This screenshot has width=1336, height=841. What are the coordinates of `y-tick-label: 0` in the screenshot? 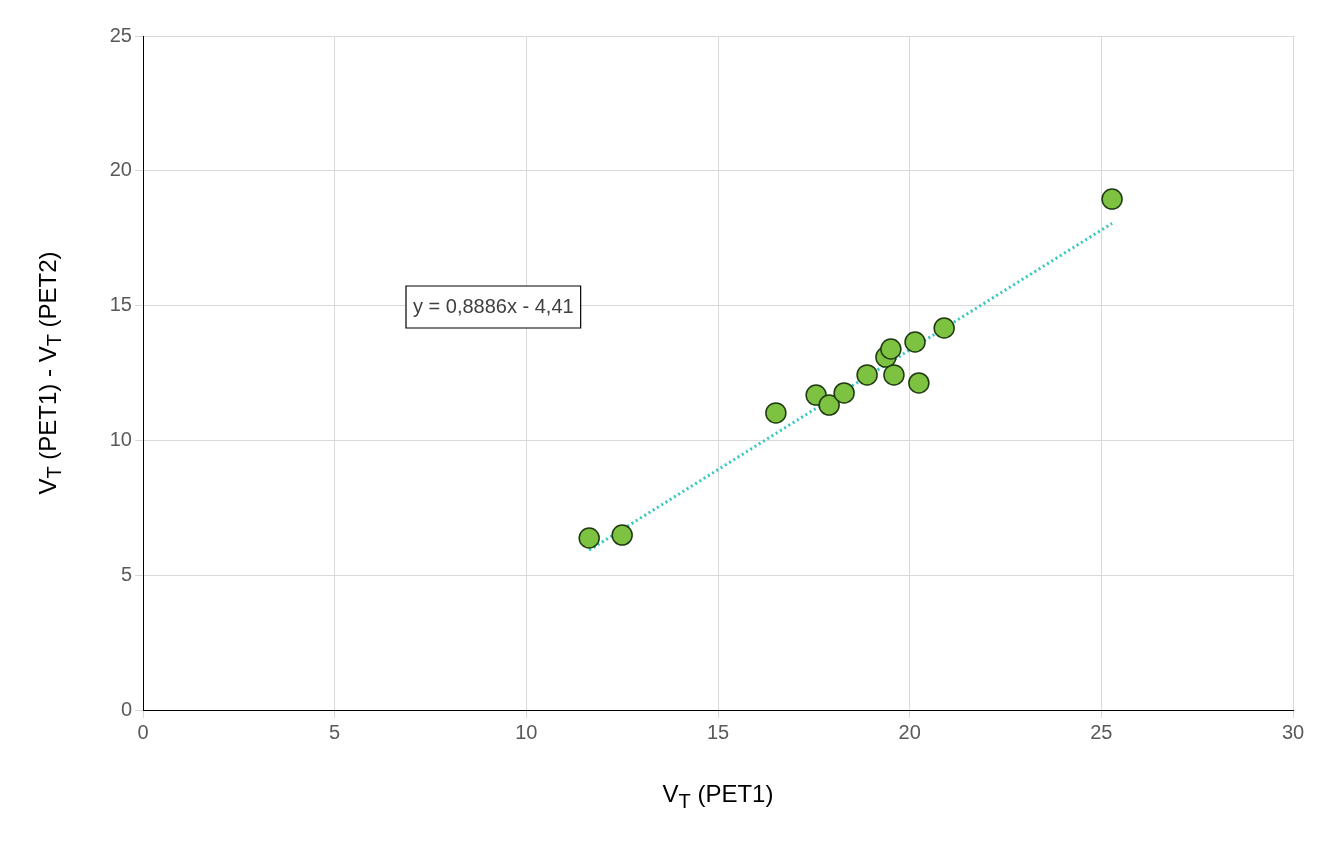 It's located at (126, 708).